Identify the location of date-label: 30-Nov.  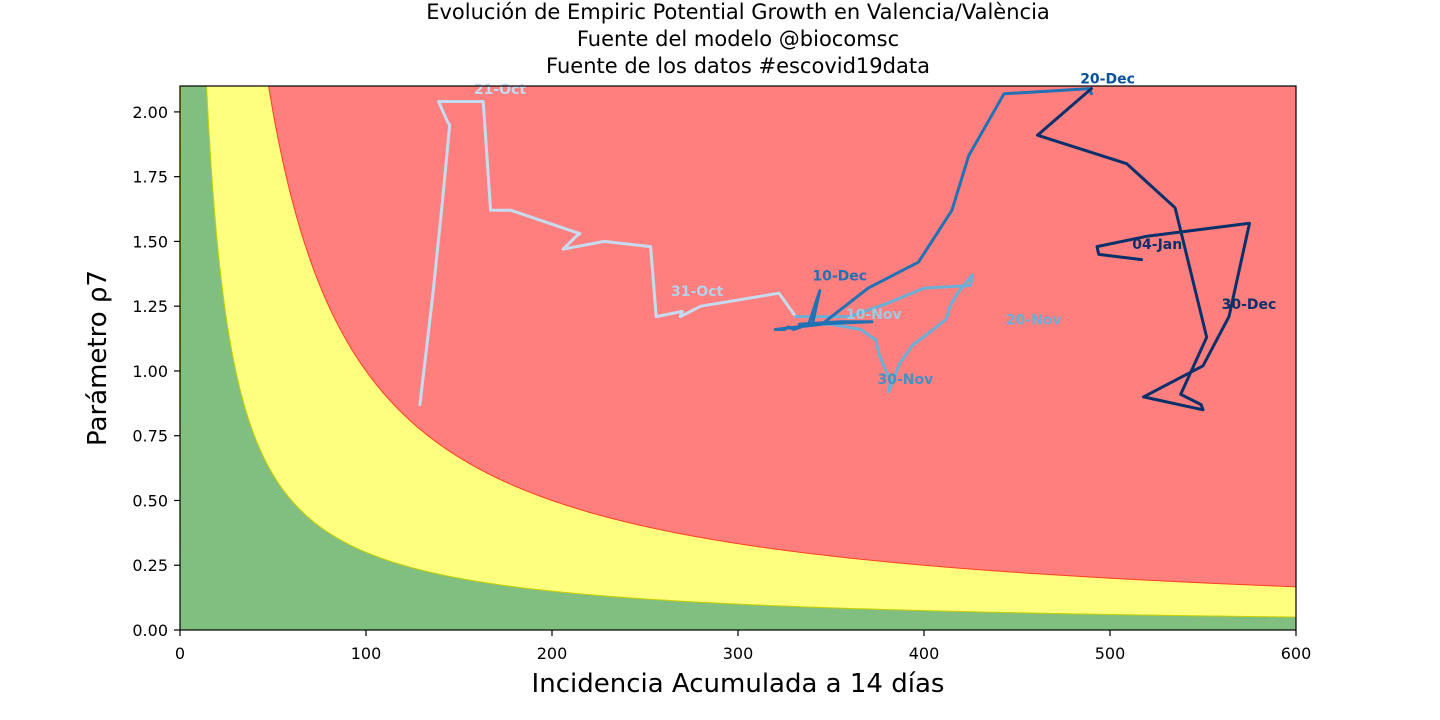
(906, 380).